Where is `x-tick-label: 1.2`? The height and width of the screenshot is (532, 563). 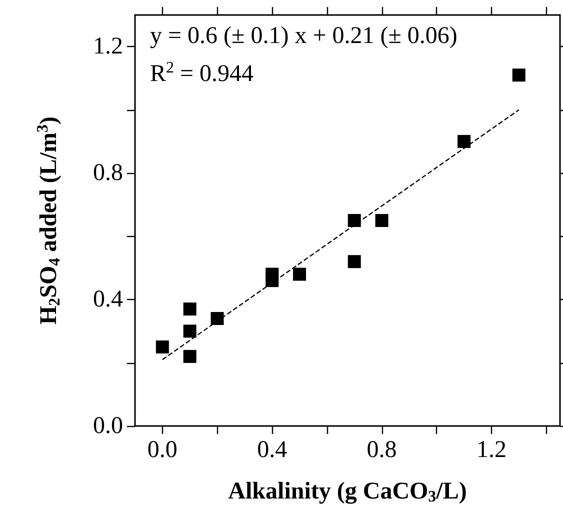
x-tick-label: 1.2 is located at coordinates (491, 450).